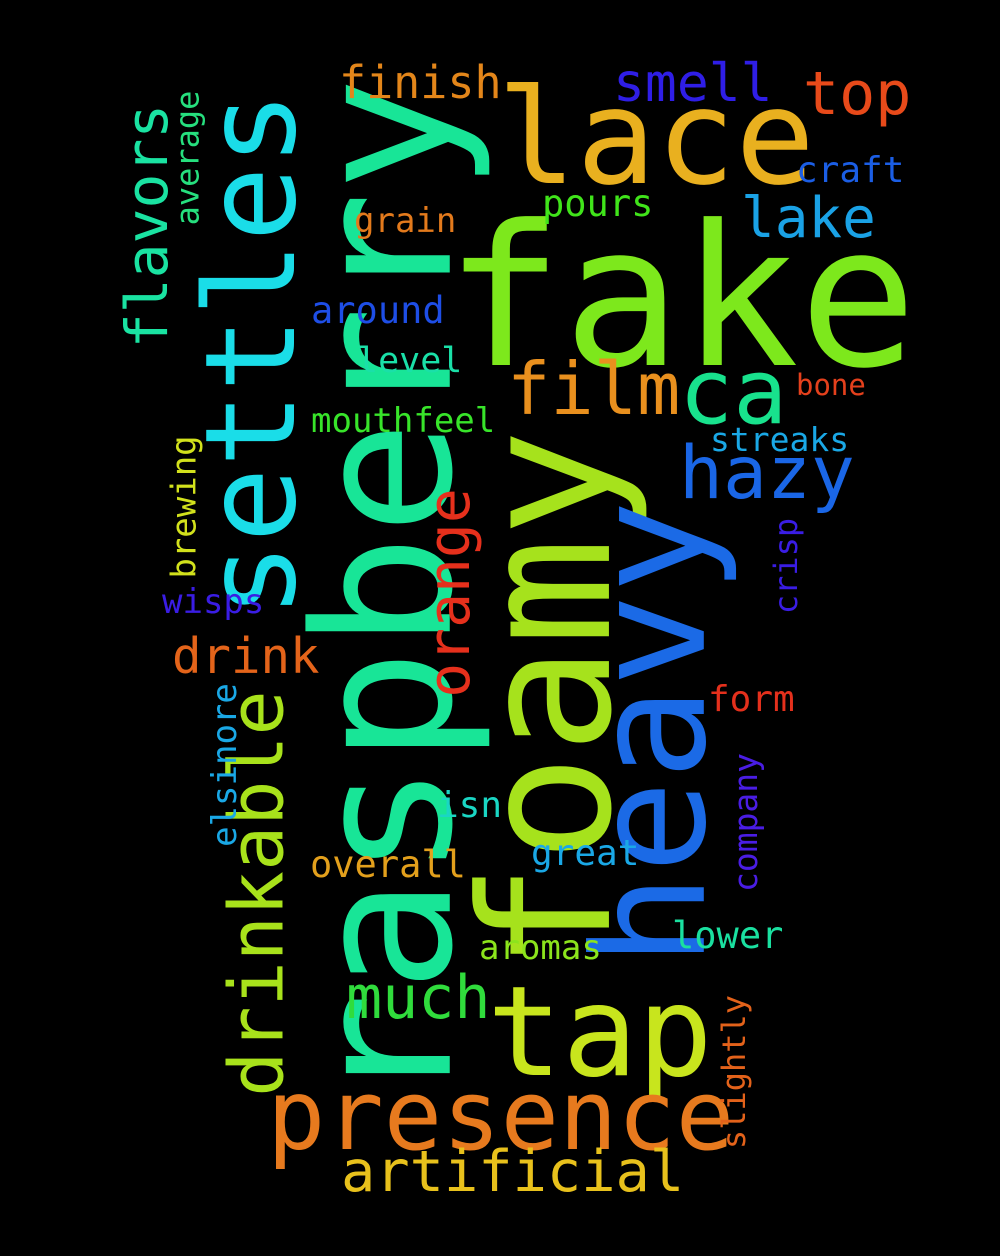  Describe the element at coordinates (650, 733) in the screenshot. I see `word-heavy: heavy` at that location.